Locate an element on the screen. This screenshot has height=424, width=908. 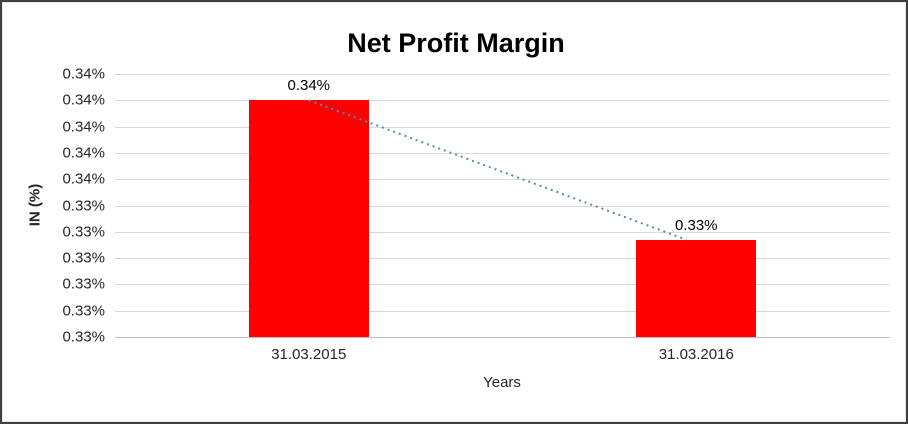
bar-31.03.2015 is located at coordinates (308, 218).